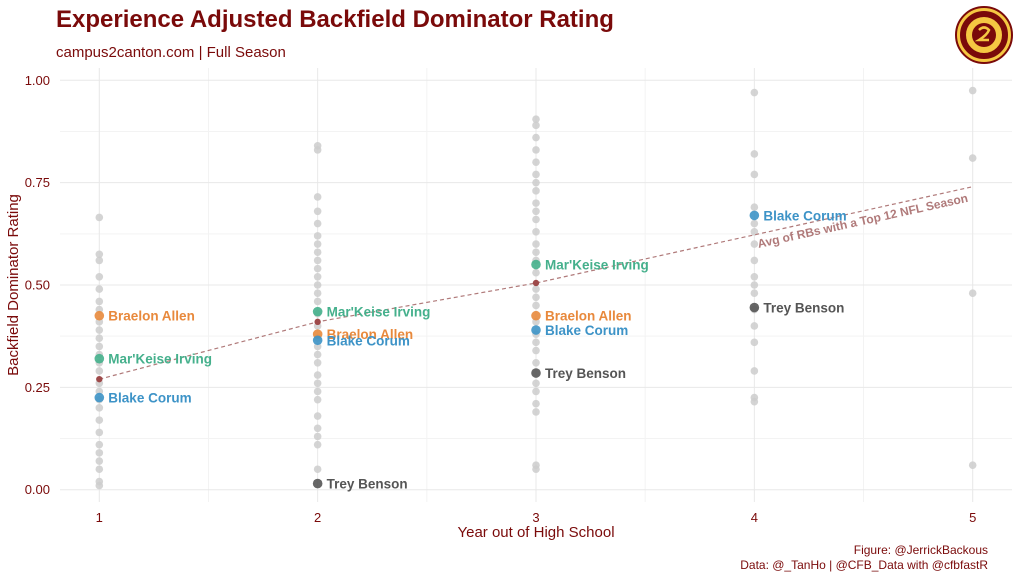  I want to click on x-tick-label: 2, so click(317, 517).